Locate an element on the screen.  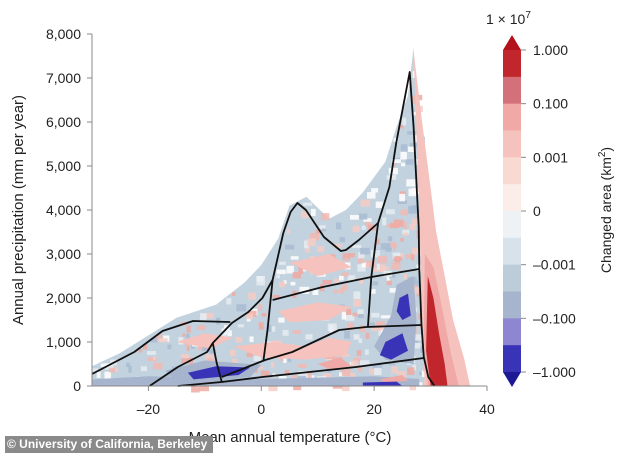
heat-region is located at coordinates (382, 383).